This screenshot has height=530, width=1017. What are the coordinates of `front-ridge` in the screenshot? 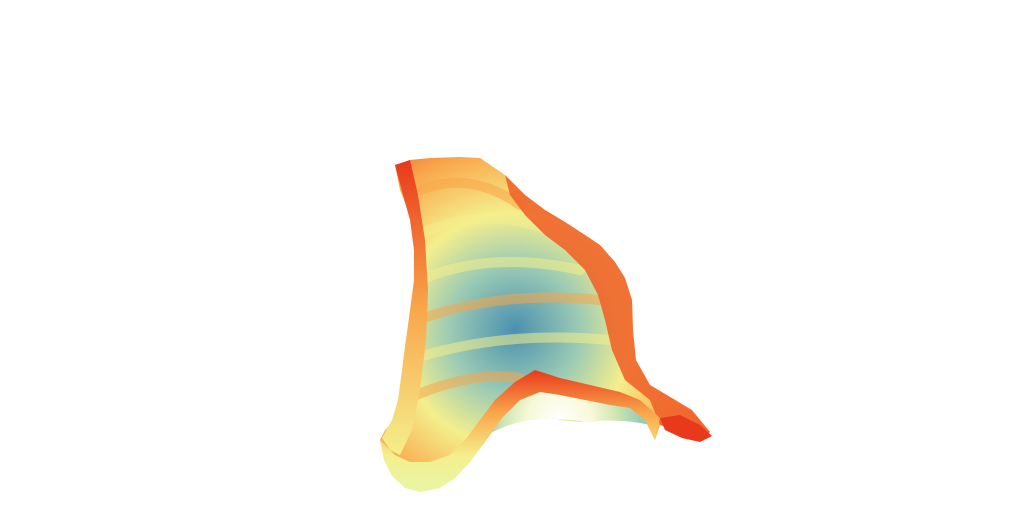 It's located at (520, 431).